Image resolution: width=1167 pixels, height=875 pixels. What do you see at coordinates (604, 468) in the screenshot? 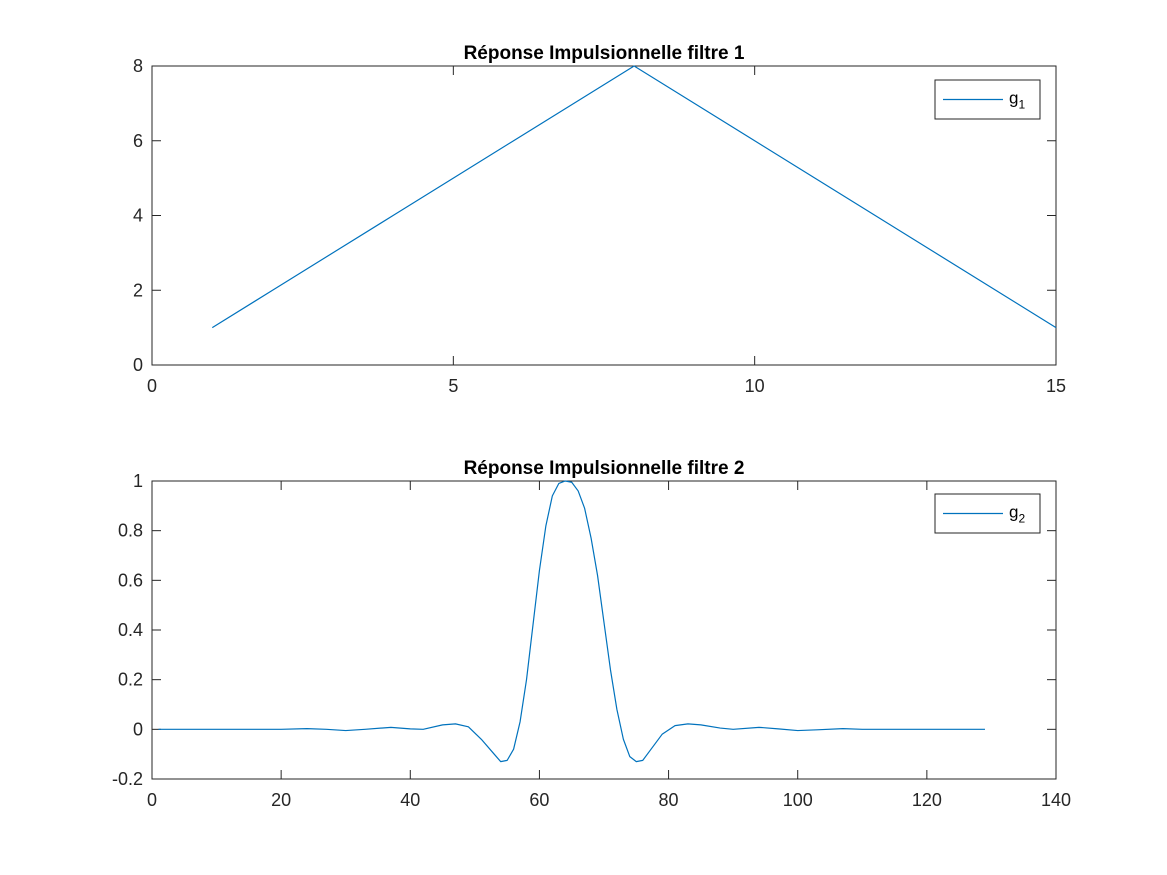
I see `chart-title: Réponse Impulsionnelle filtre 2` at bounding box center [604, 468].